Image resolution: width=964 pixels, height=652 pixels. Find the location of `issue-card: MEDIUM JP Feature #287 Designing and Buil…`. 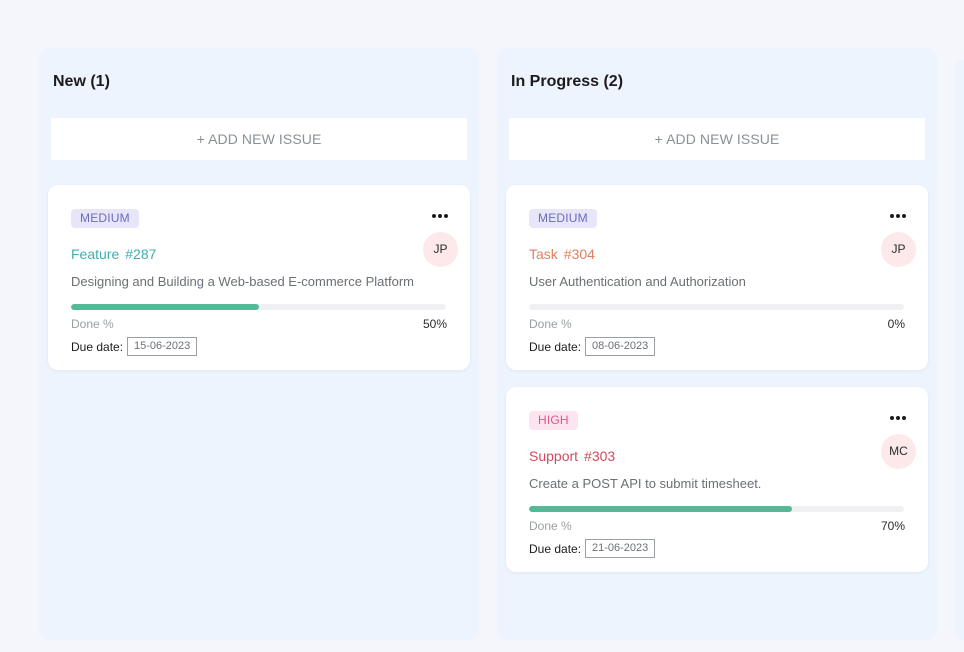

issue-card: MEDIUM JP Feature #287 Designing and Buil… is located at coordinates (259, 277).